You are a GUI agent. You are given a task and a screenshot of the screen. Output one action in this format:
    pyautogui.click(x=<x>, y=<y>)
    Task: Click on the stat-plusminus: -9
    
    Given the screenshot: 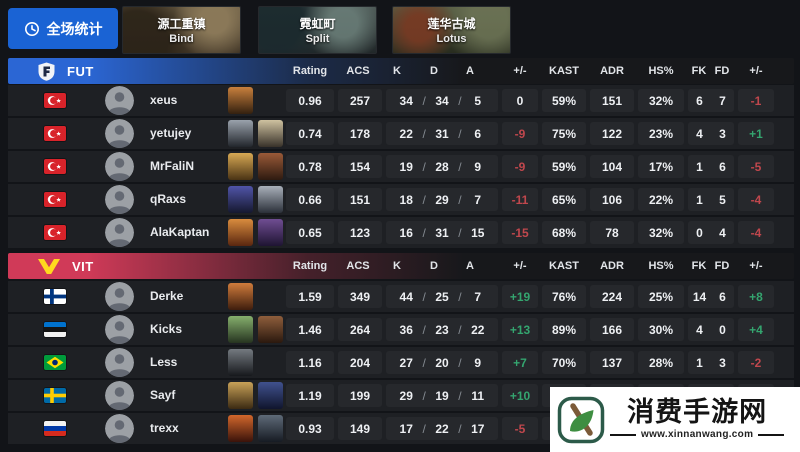 What is the action you would take?
    pyautogui.click(x=520, y=166)
    